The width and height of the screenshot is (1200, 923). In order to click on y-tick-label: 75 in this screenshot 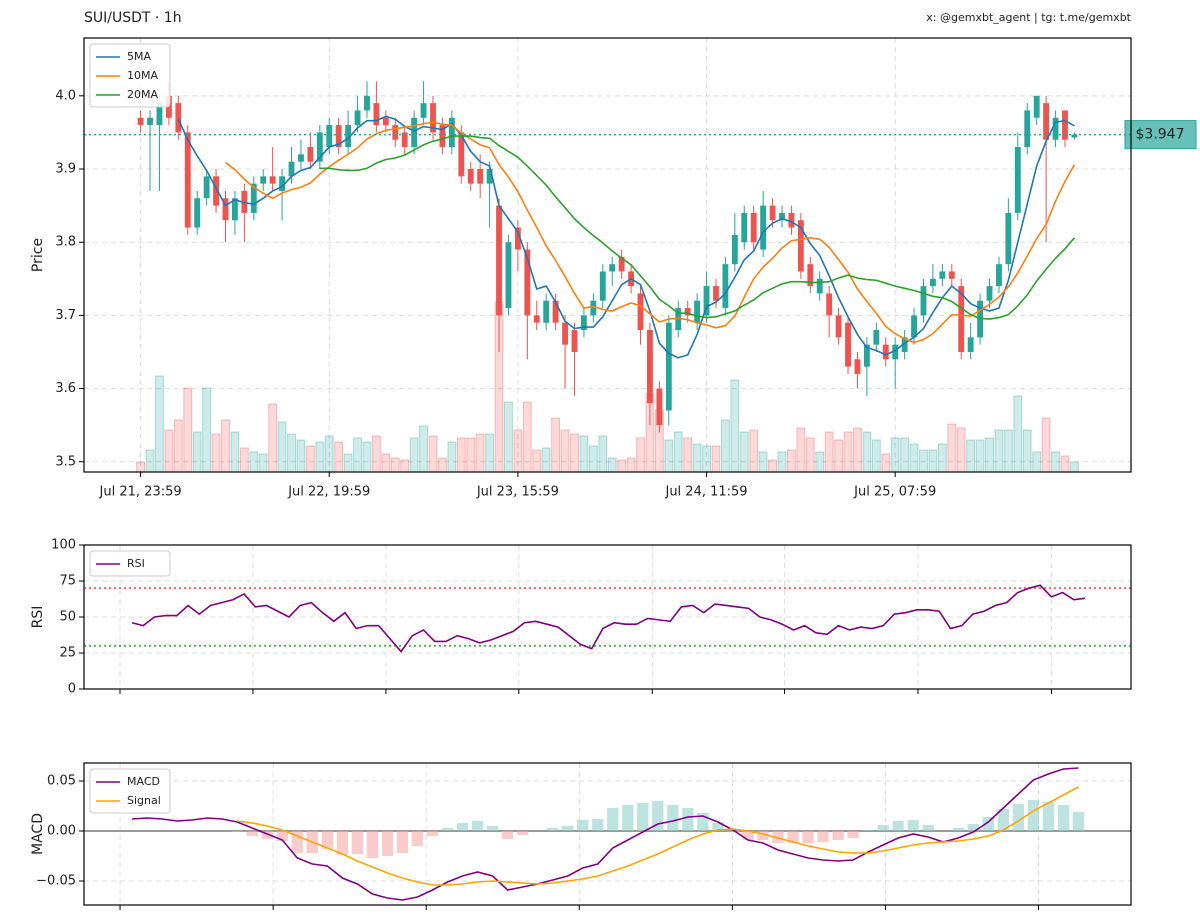, I will do `click(67, 581)`.